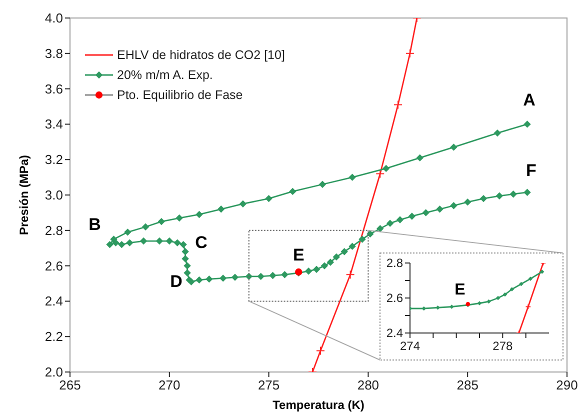  What do you see at coordinates (201, 242) in the screenshot?
I see `annotation: C` at bounding box center [201, 242].